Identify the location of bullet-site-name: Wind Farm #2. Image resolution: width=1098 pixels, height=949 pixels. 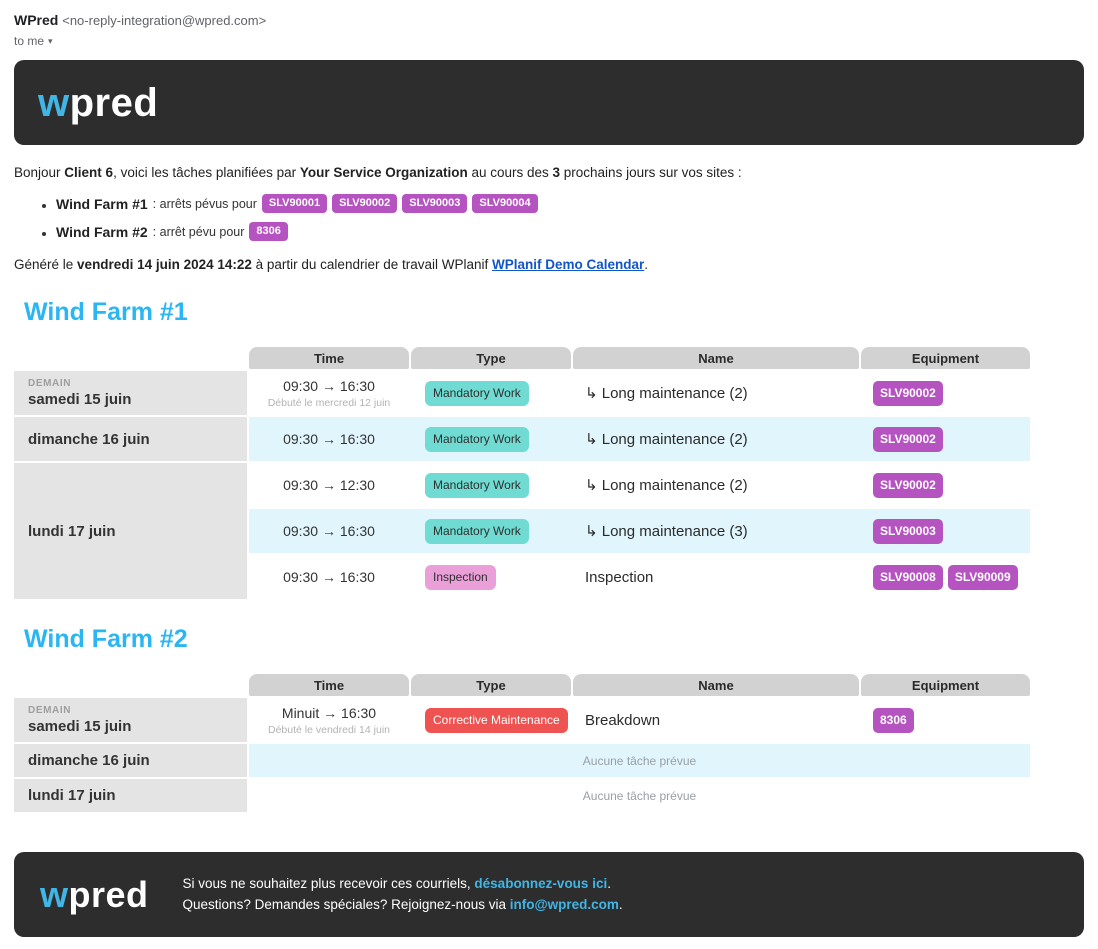
(102, 231).